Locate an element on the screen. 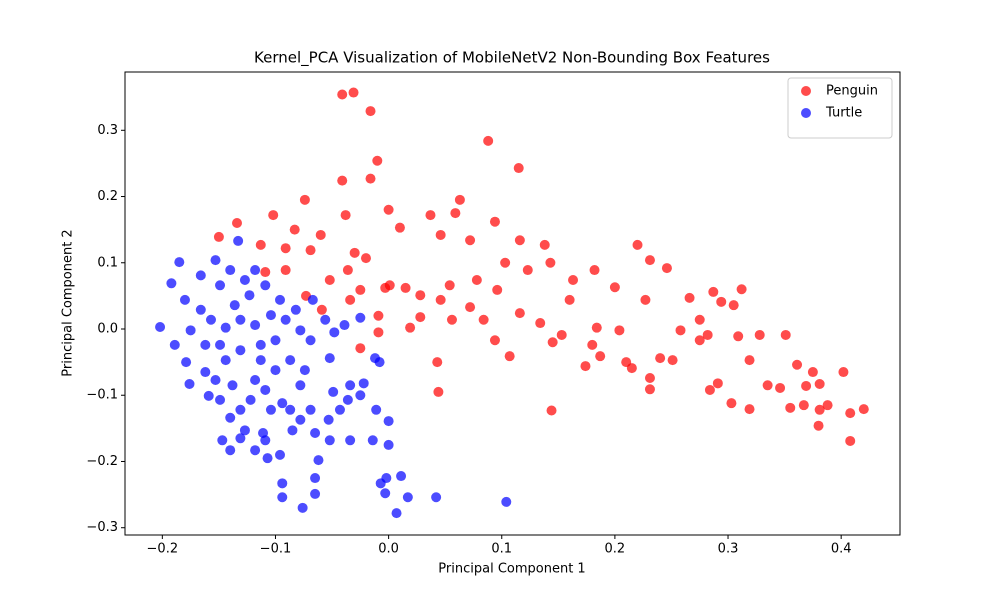 The image size is (1000, 600). x-tick-label: 0.0 is located at coordinates (388, 549).